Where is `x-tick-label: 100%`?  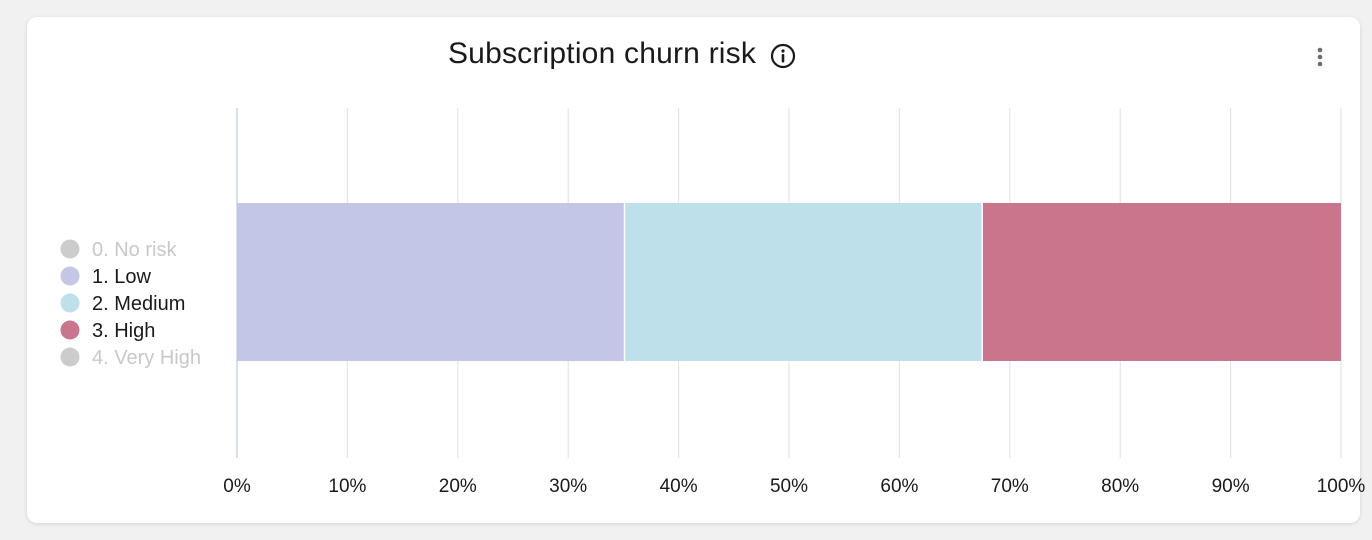
x-tick-label: 100% is located at coordinates (1341, 486).